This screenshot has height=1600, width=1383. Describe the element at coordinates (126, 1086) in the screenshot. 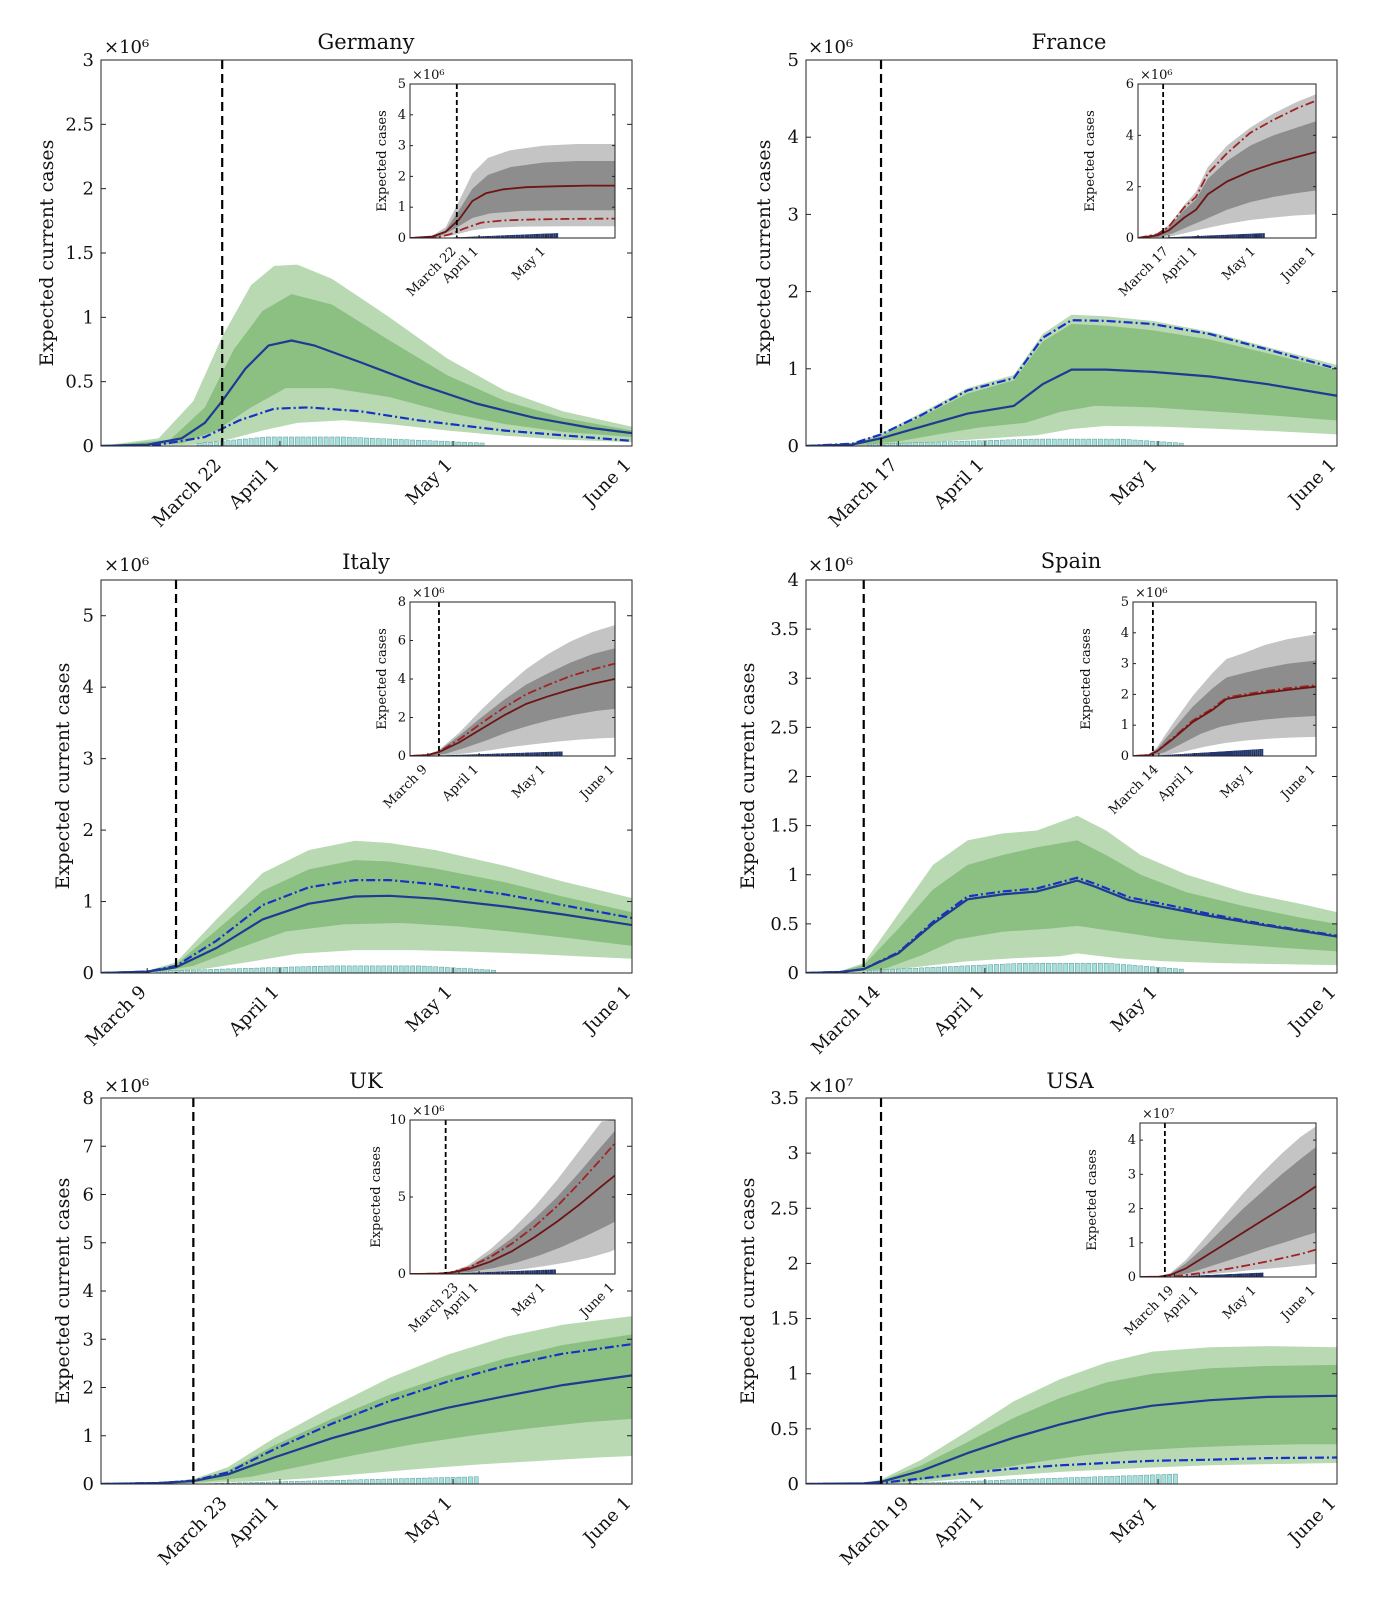

I see `y-exponent-label: ×10⁶` at that location.